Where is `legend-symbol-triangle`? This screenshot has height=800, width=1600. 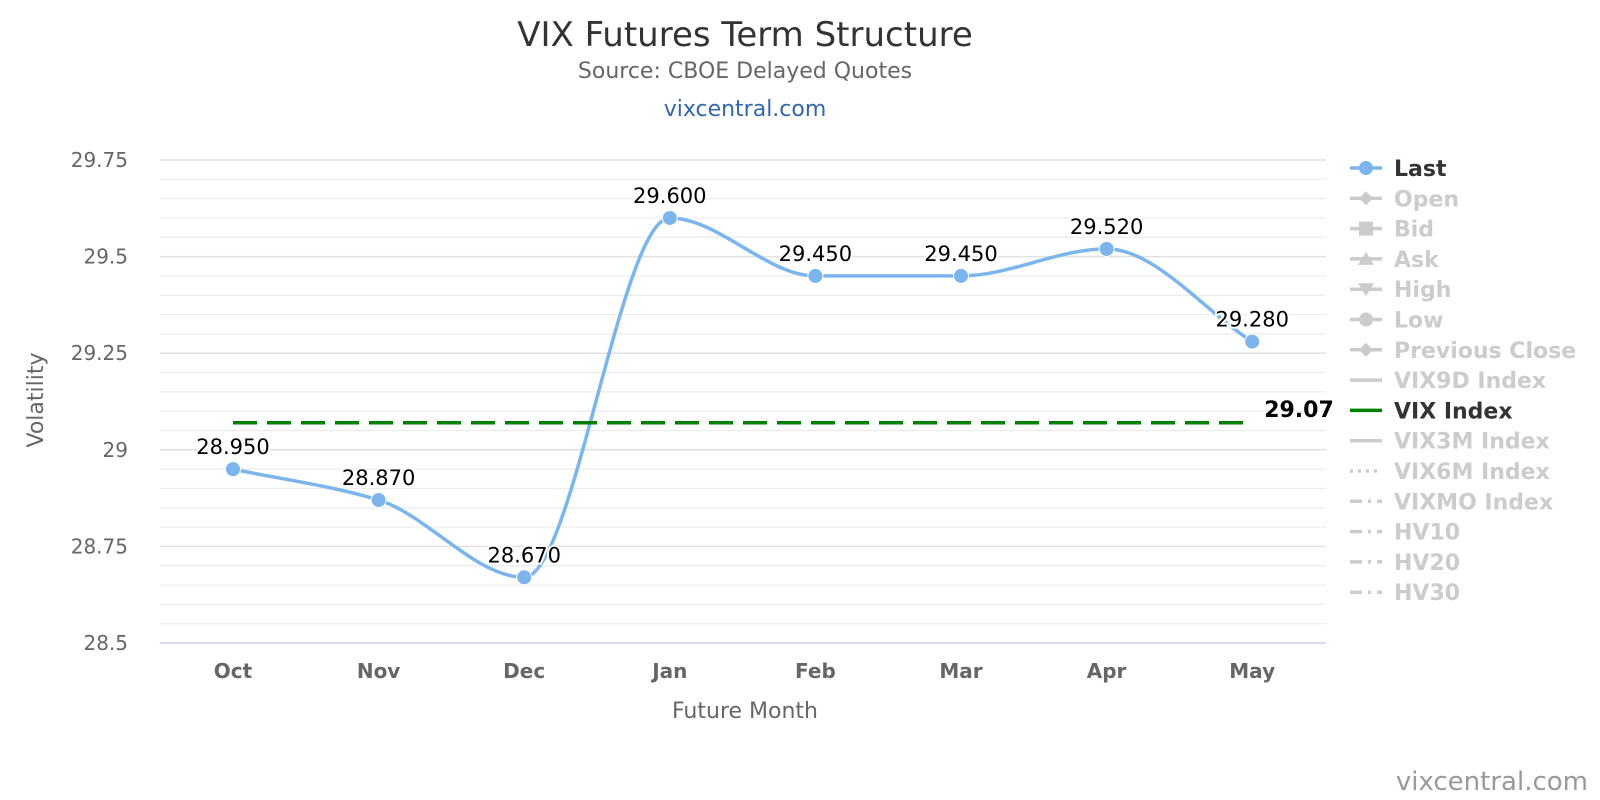 legend-symbol-triangle is located at coordinates (1366, 258).